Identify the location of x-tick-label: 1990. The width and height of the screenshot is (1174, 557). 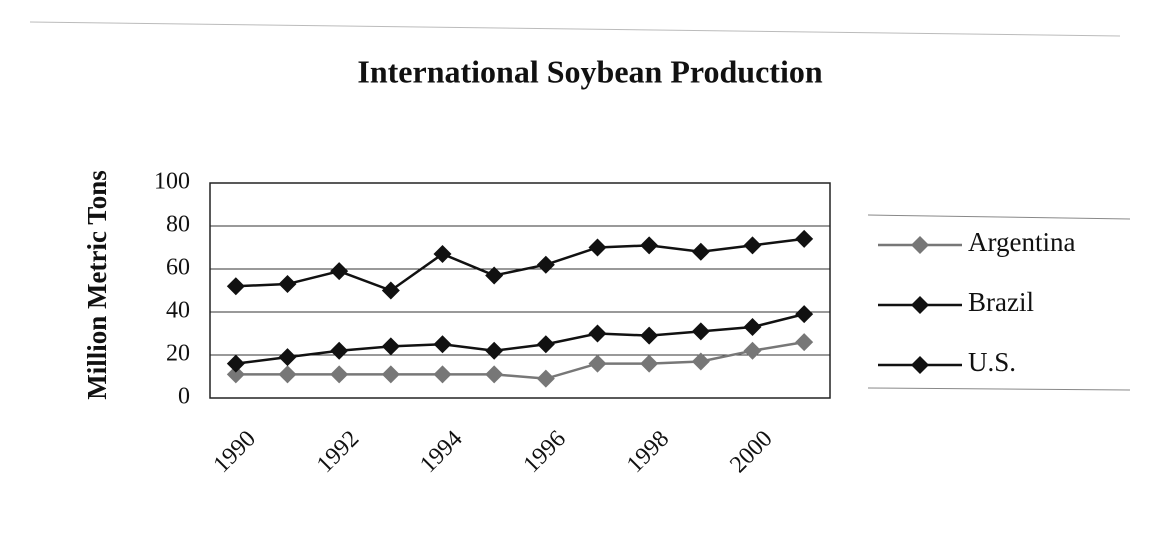
(235, 452).